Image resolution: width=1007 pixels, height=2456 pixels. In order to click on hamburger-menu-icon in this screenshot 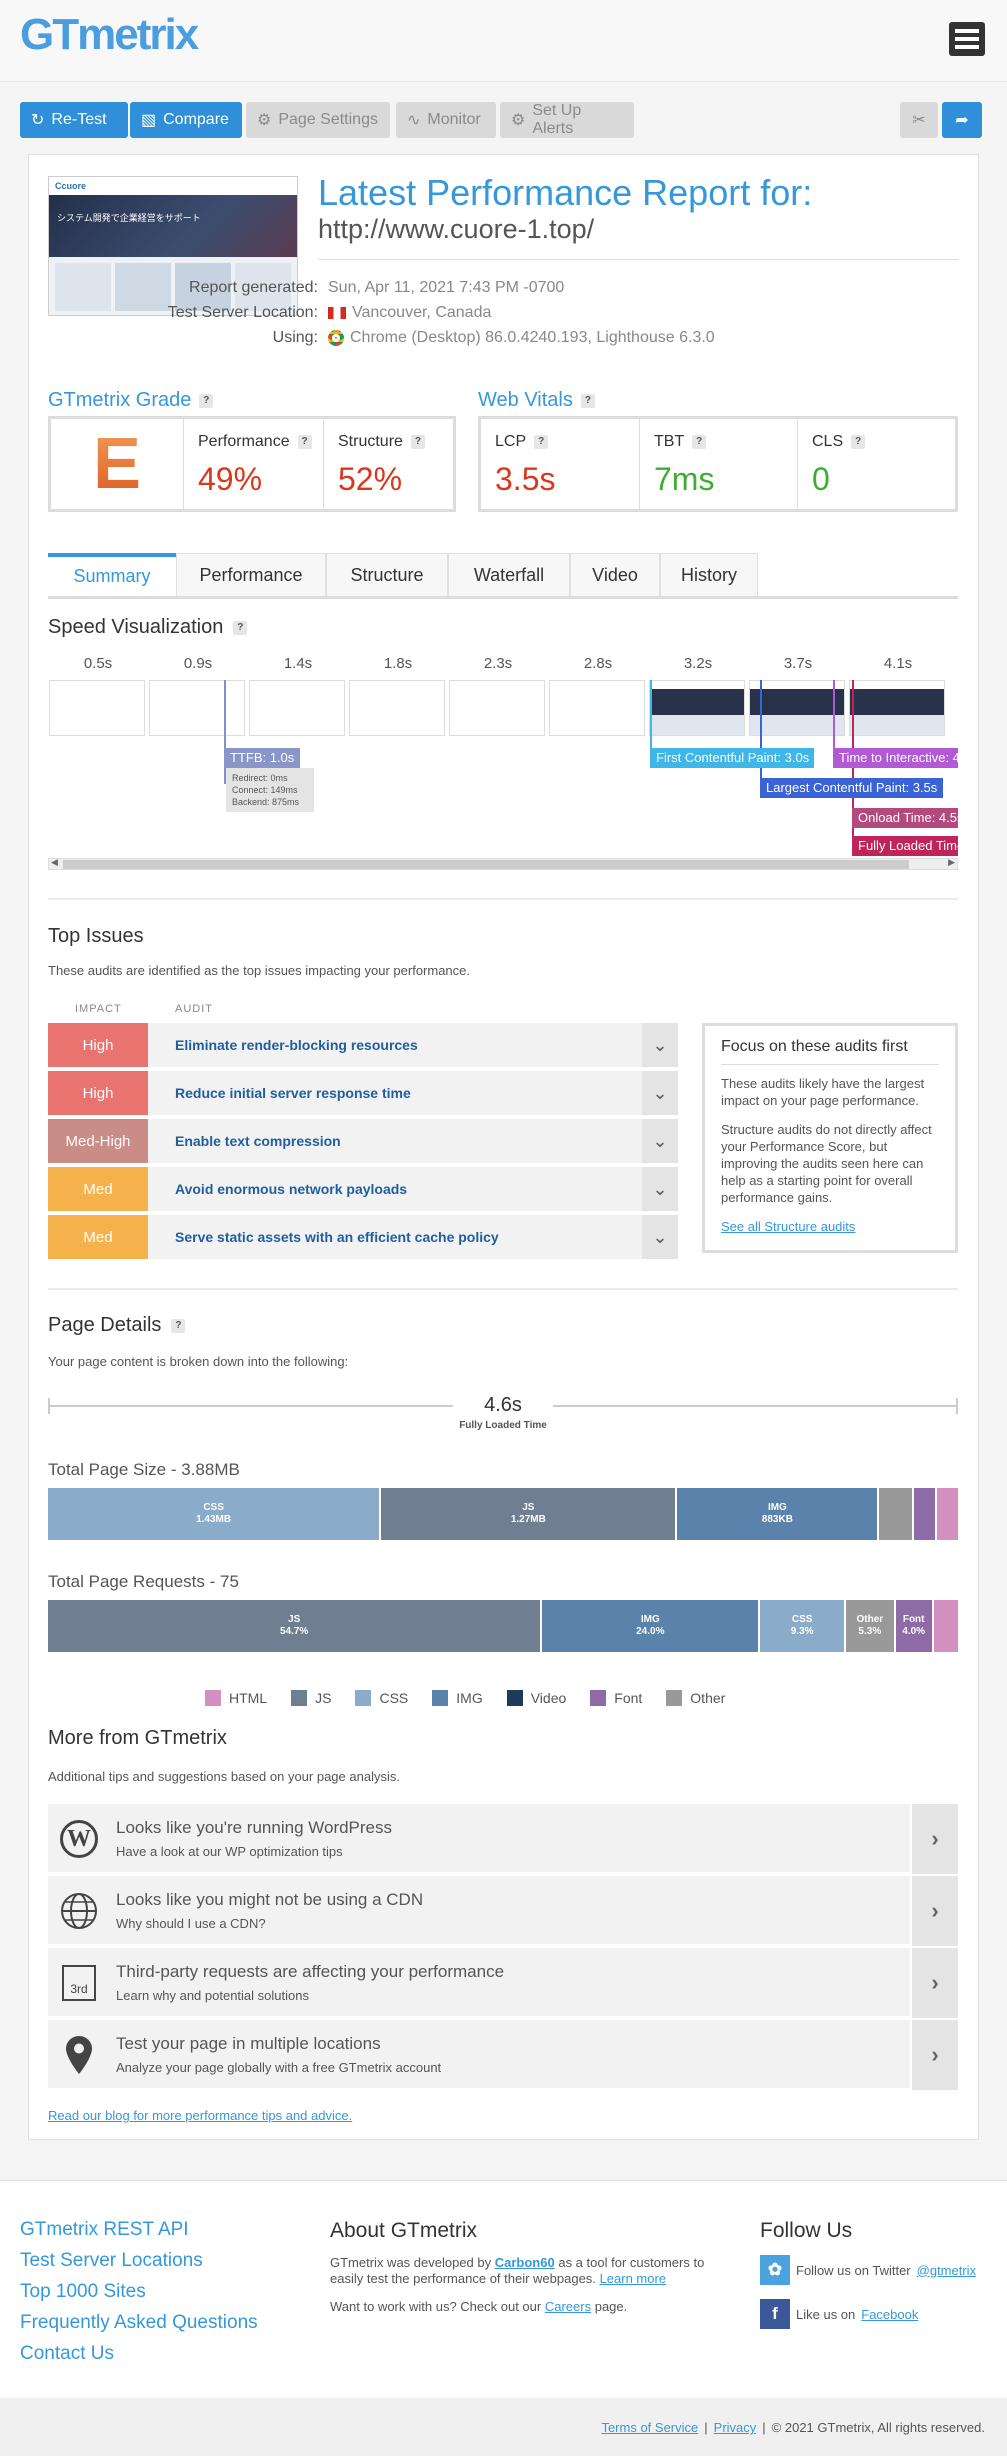, I will do `click(967, 39)`.